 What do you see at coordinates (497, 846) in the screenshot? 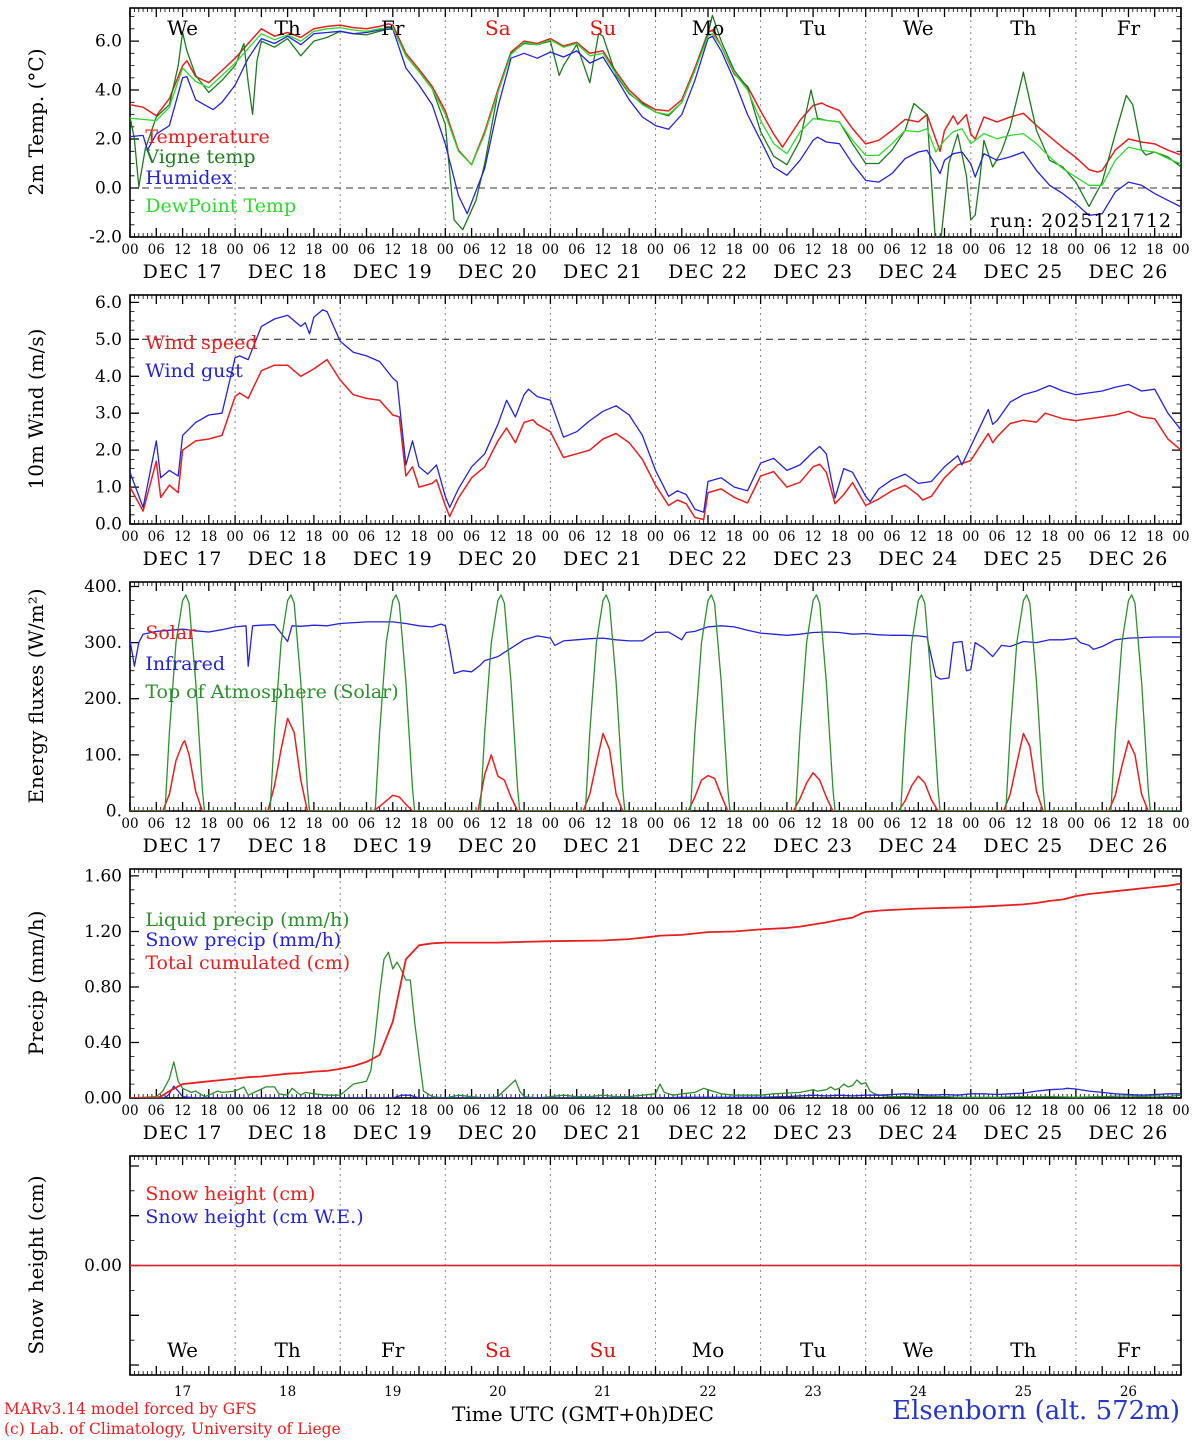
I see `date-label: DEC 20` at bounding box center [497, 846].